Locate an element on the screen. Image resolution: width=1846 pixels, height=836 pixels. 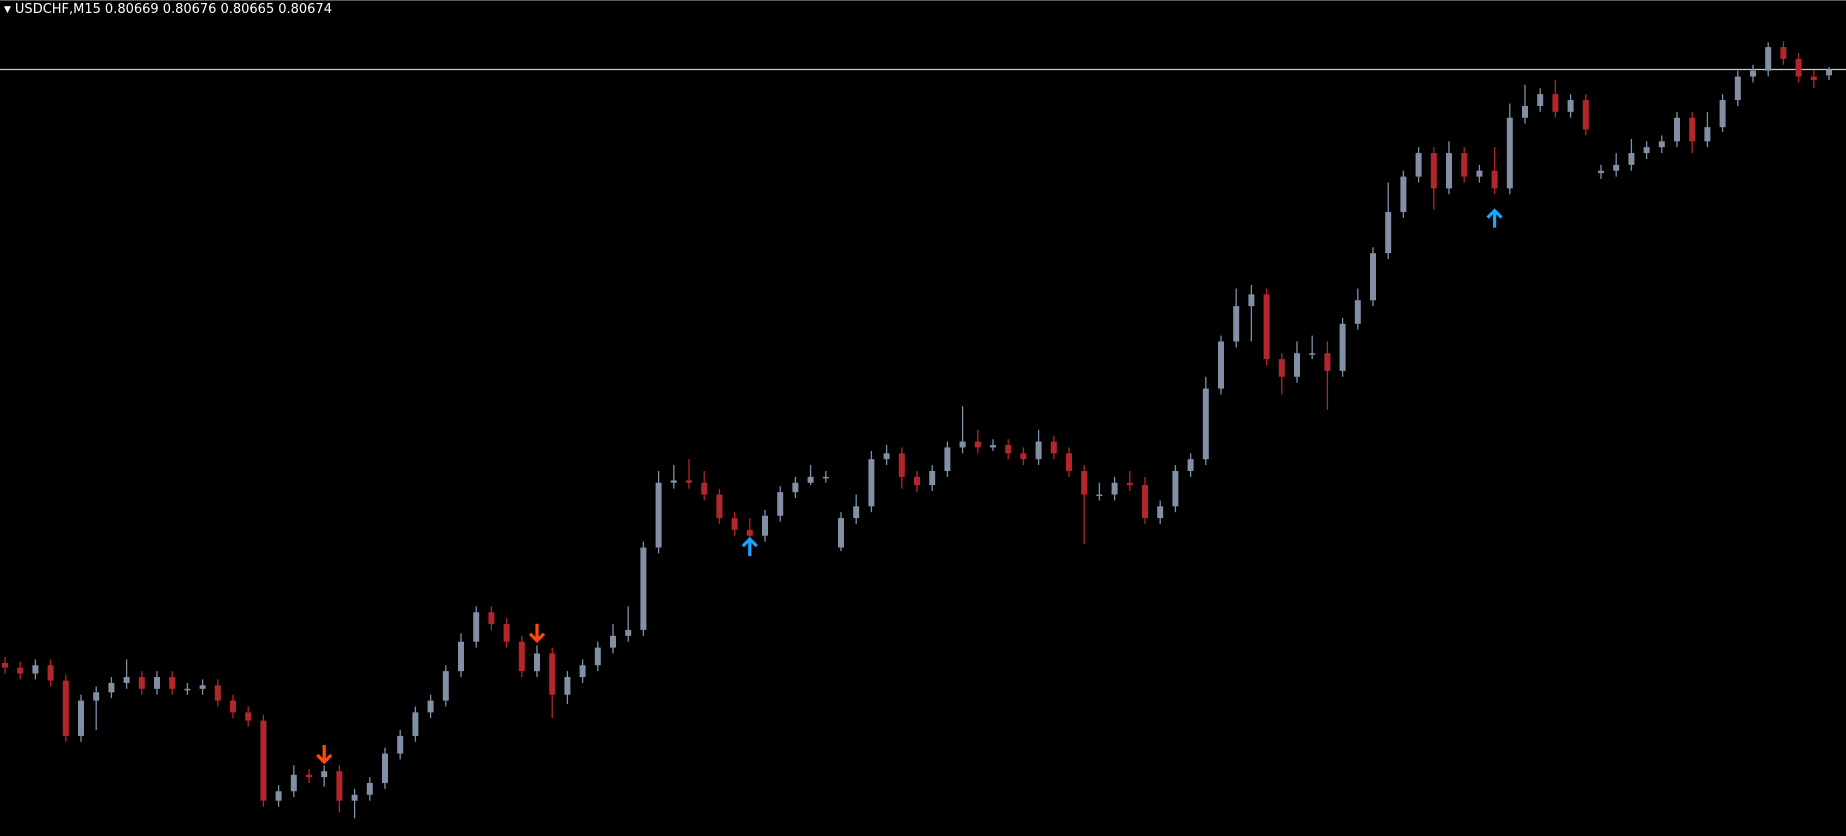
last-high: 0.80676 is located at coordinates (189, 9).